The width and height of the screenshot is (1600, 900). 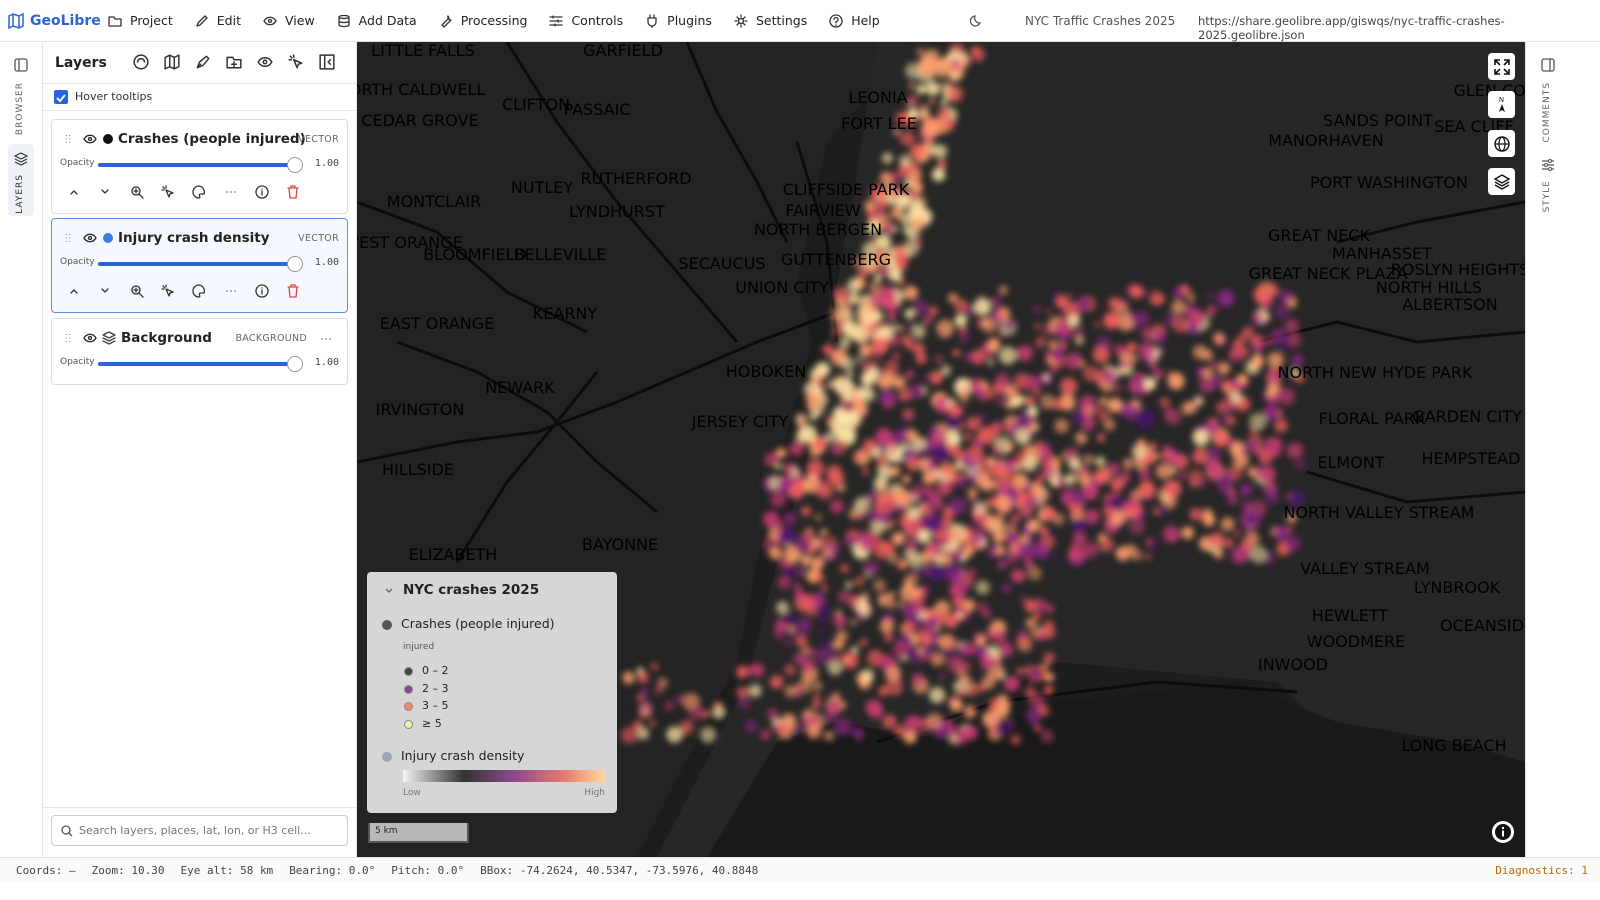 What do you see at coordinates (289, 20) in the screenshot?
I see `menu-item: View` at bounding box center [289, 20].